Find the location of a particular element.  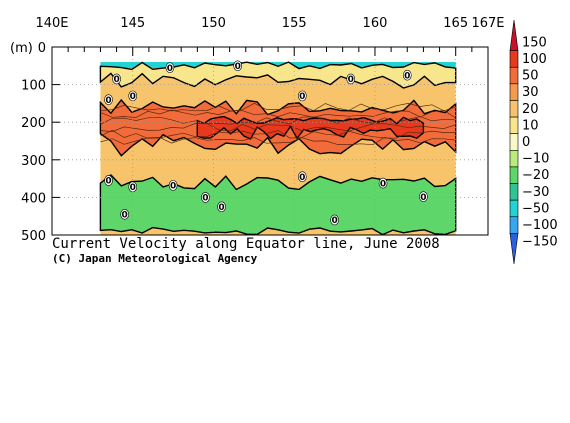

band-upper_band is located at coordinates (278, 75).